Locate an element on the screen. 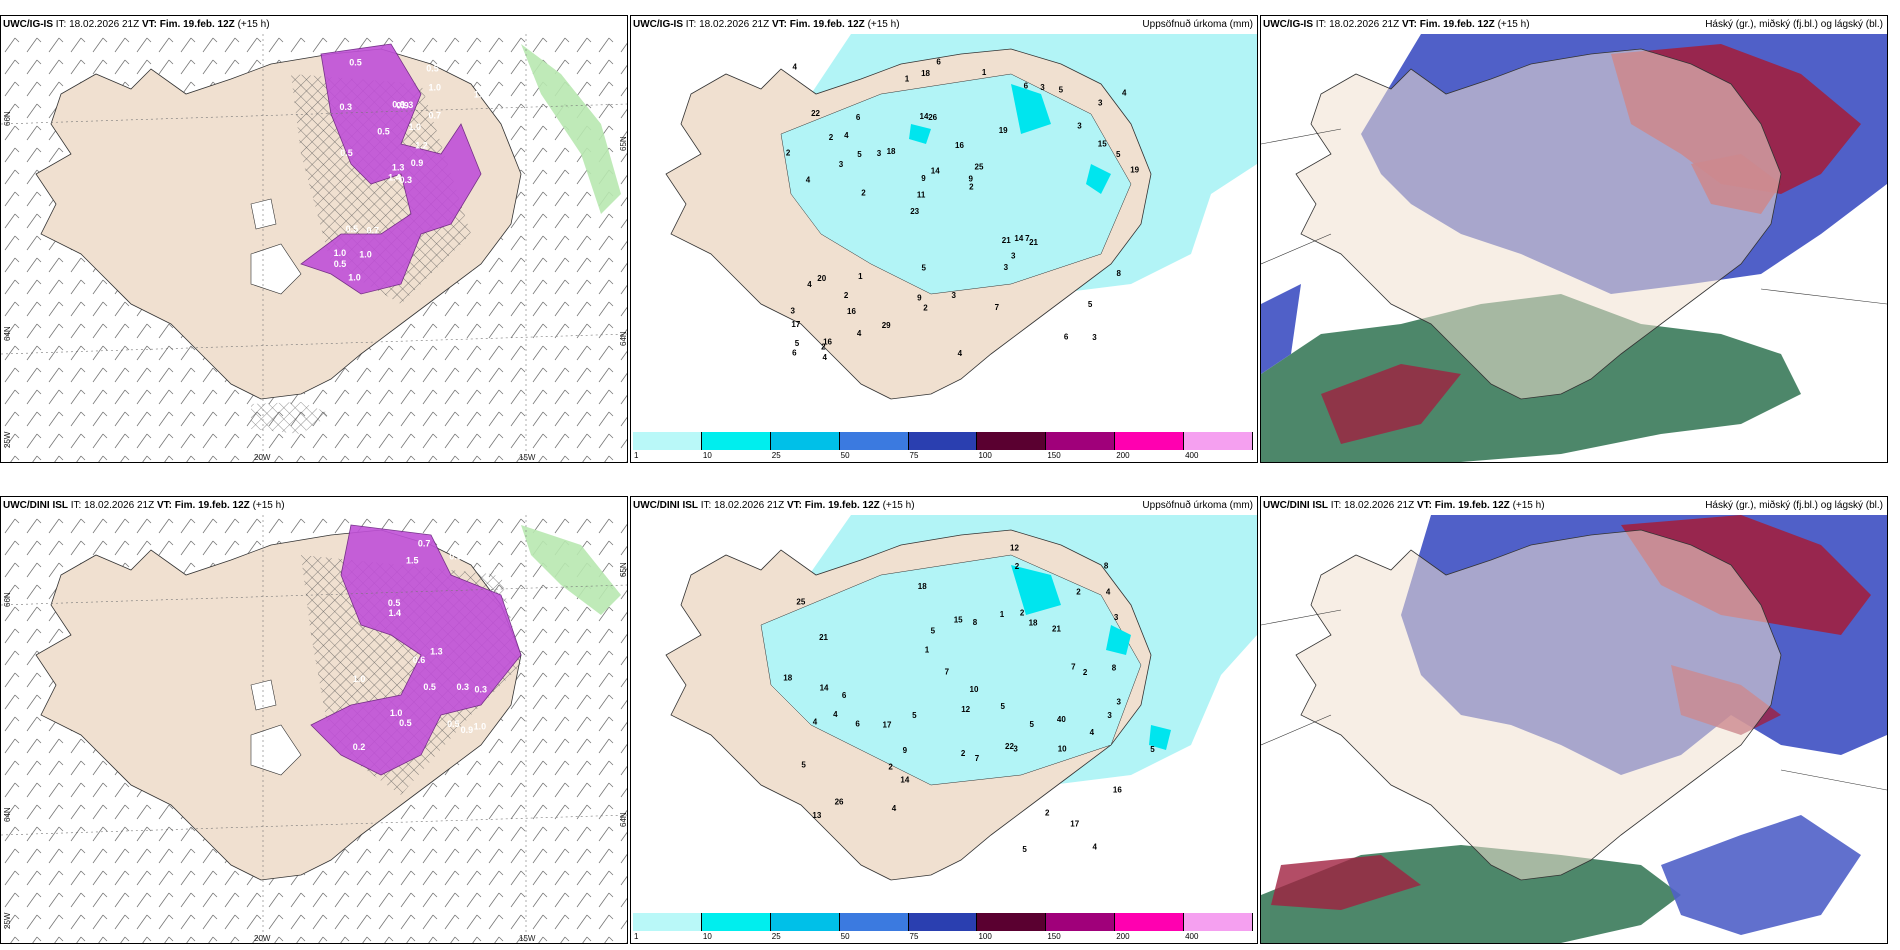 This screenshot has width=1900, height=950. map-value-label: 1.5 is located at coordinates (412, 560).